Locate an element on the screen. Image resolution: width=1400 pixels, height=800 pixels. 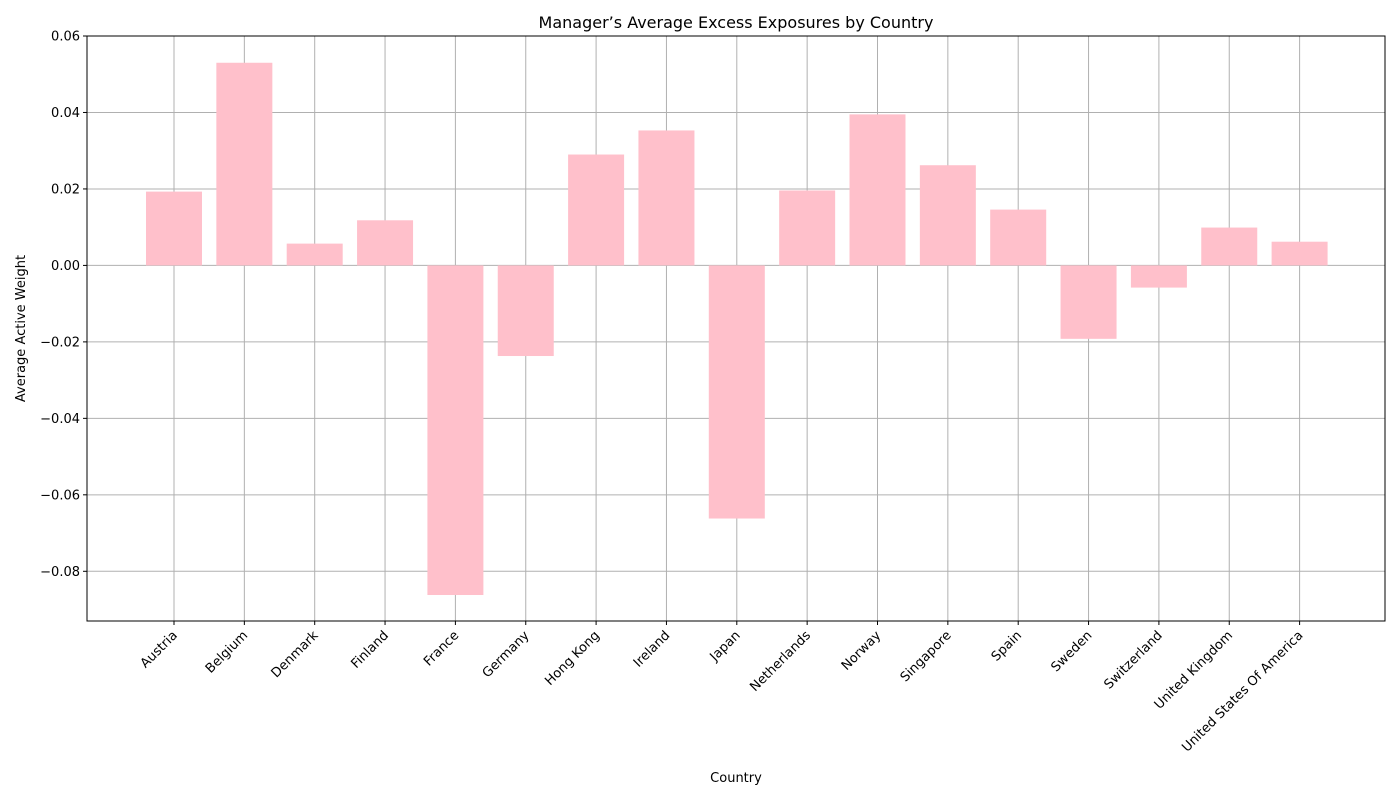
y-tick-label: −0.06 is located at coordinates (60, 495).